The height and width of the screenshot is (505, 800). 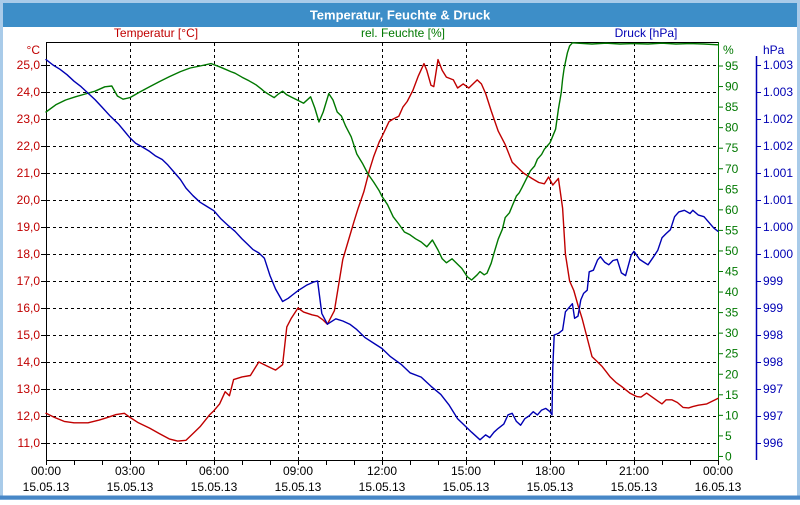 What do you see at coordinates (29, 254) in the screenshot?
I see `temperature-tick-label: 18,0` at bounding box center [29, 254].